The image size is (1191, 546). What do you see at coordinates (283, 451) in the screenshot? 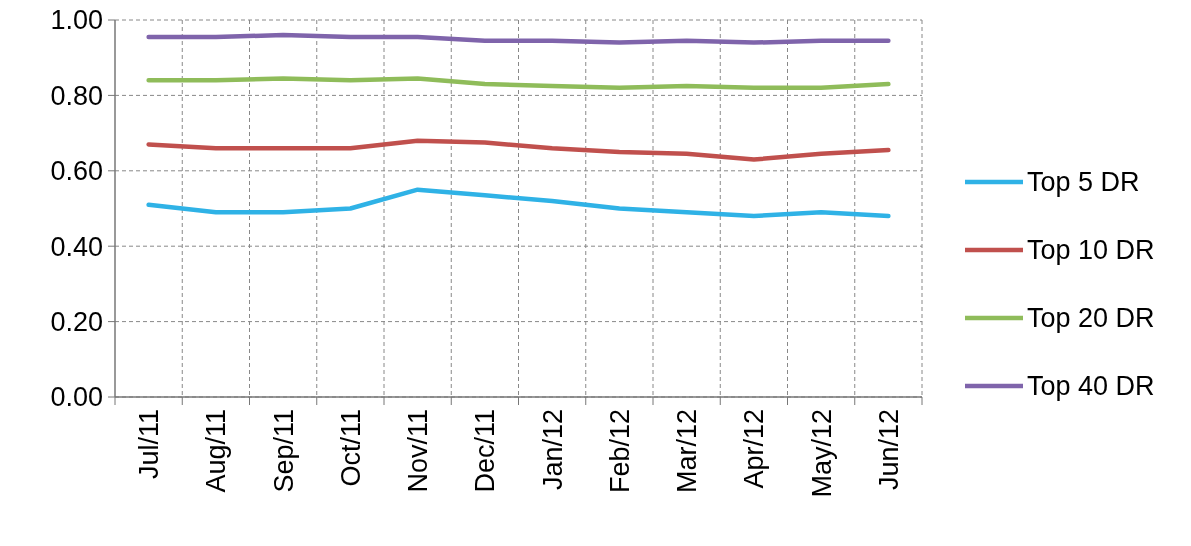
I see `x-tick-label: Sep/11` at bounding box center [283, 451].